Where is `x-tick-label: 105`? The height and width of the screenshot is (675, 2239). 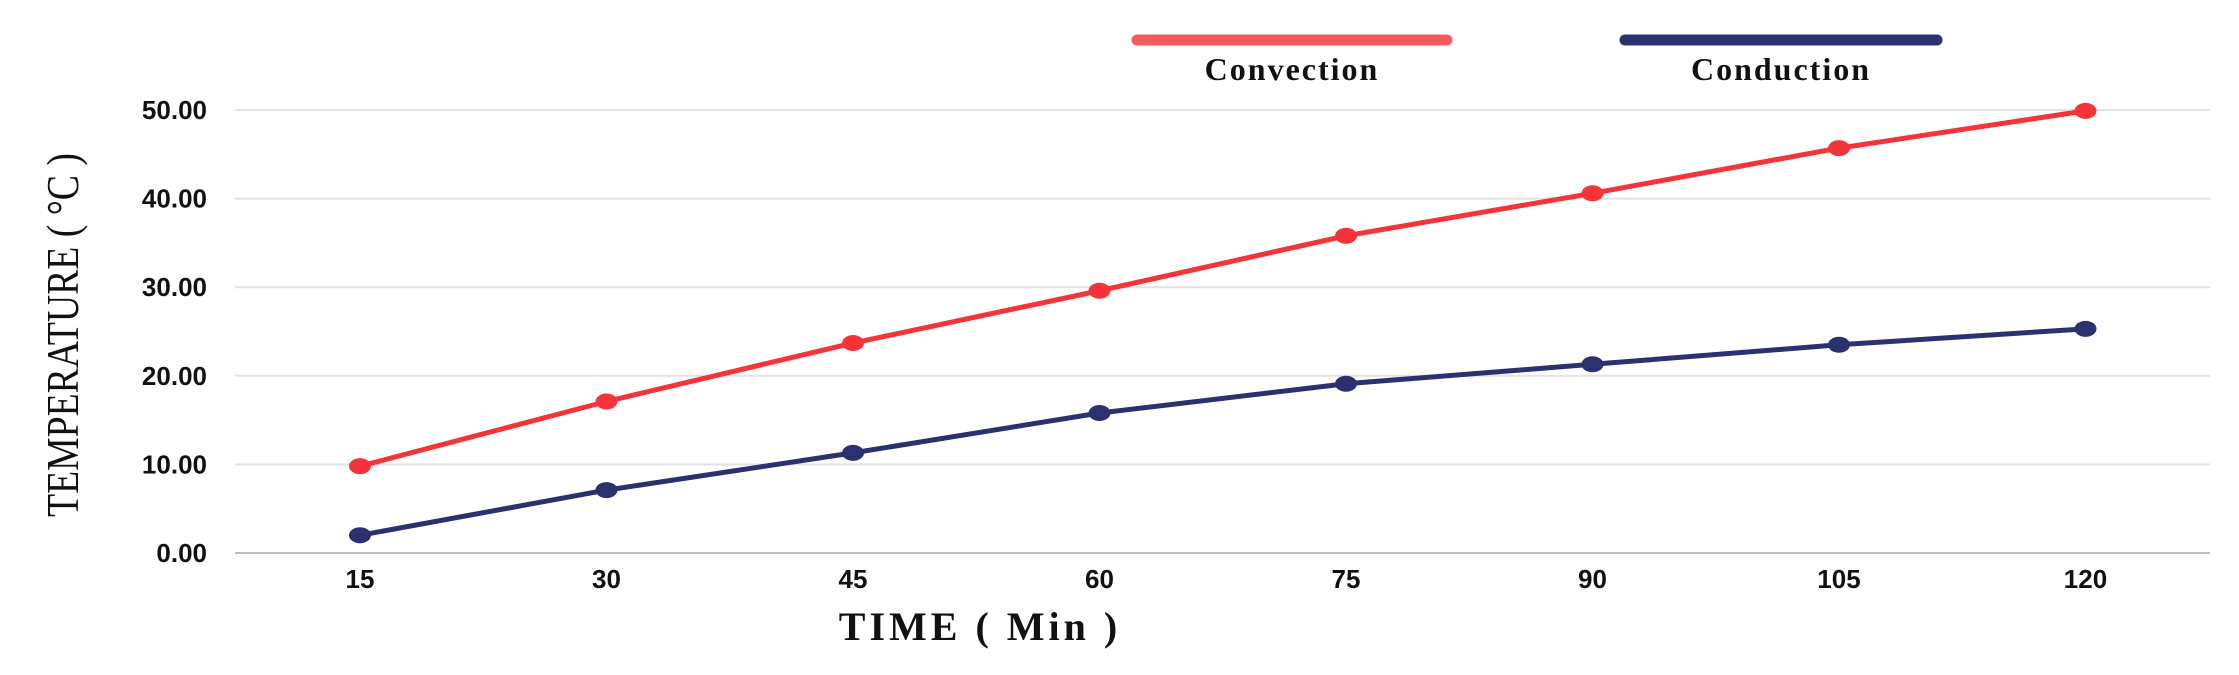
x-tick-label: 105 is located at coordinates (1838, 579).